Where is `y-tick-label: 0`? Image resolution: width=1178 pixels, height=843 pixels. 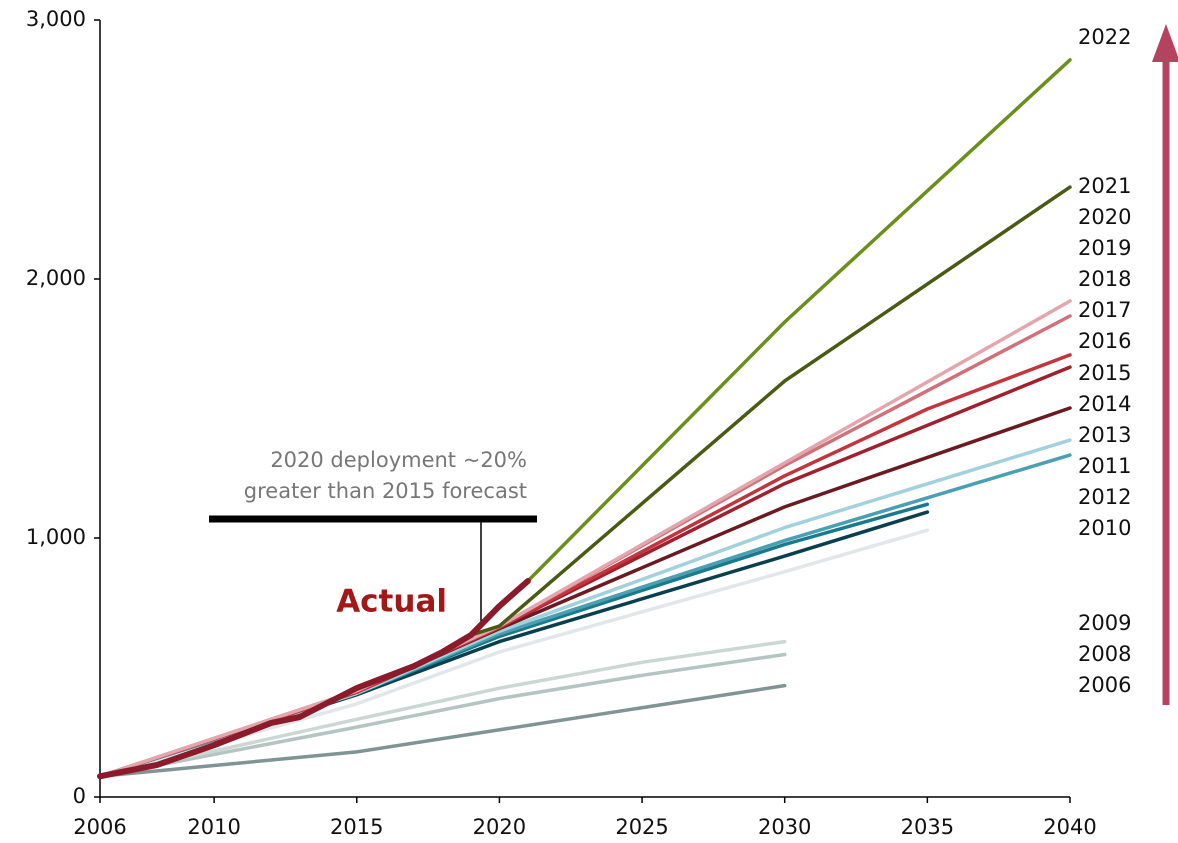 y-tick-label: 0 is located at coordinates (79, 796).